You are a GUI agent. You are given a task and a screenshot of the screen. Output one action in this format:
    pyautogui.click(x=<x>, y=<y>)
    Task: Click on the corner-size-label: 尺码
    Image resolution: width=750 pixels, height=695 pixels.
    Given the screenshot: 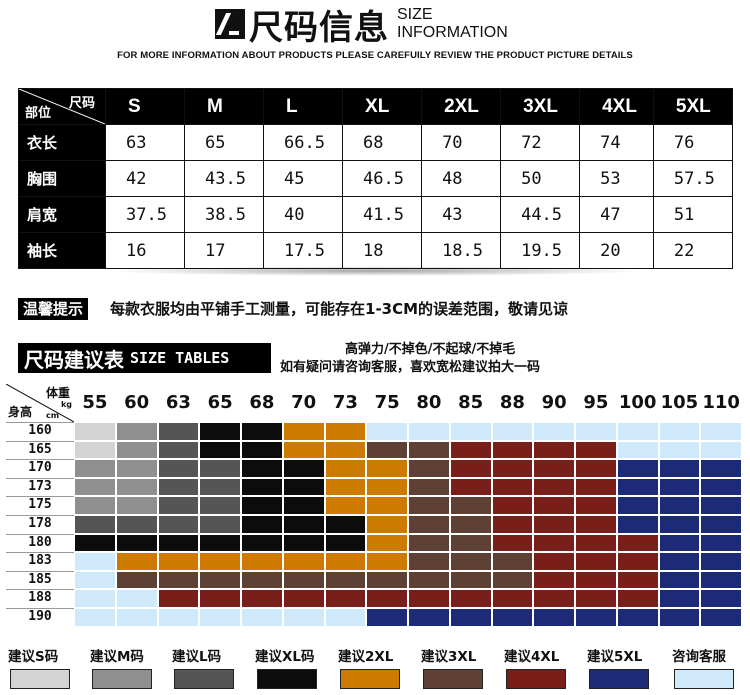 What is the action you would take?
    pyautogui.click(x=81, y=102)
    